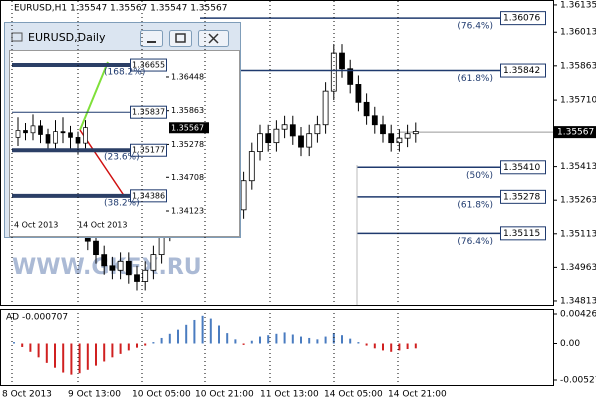 Image resolution: width=596 pixels, height=400 pixels. Describe the element at coordinates (578, 5) in the screenshot. I see `y-tick-label: 1.36135` at that location.